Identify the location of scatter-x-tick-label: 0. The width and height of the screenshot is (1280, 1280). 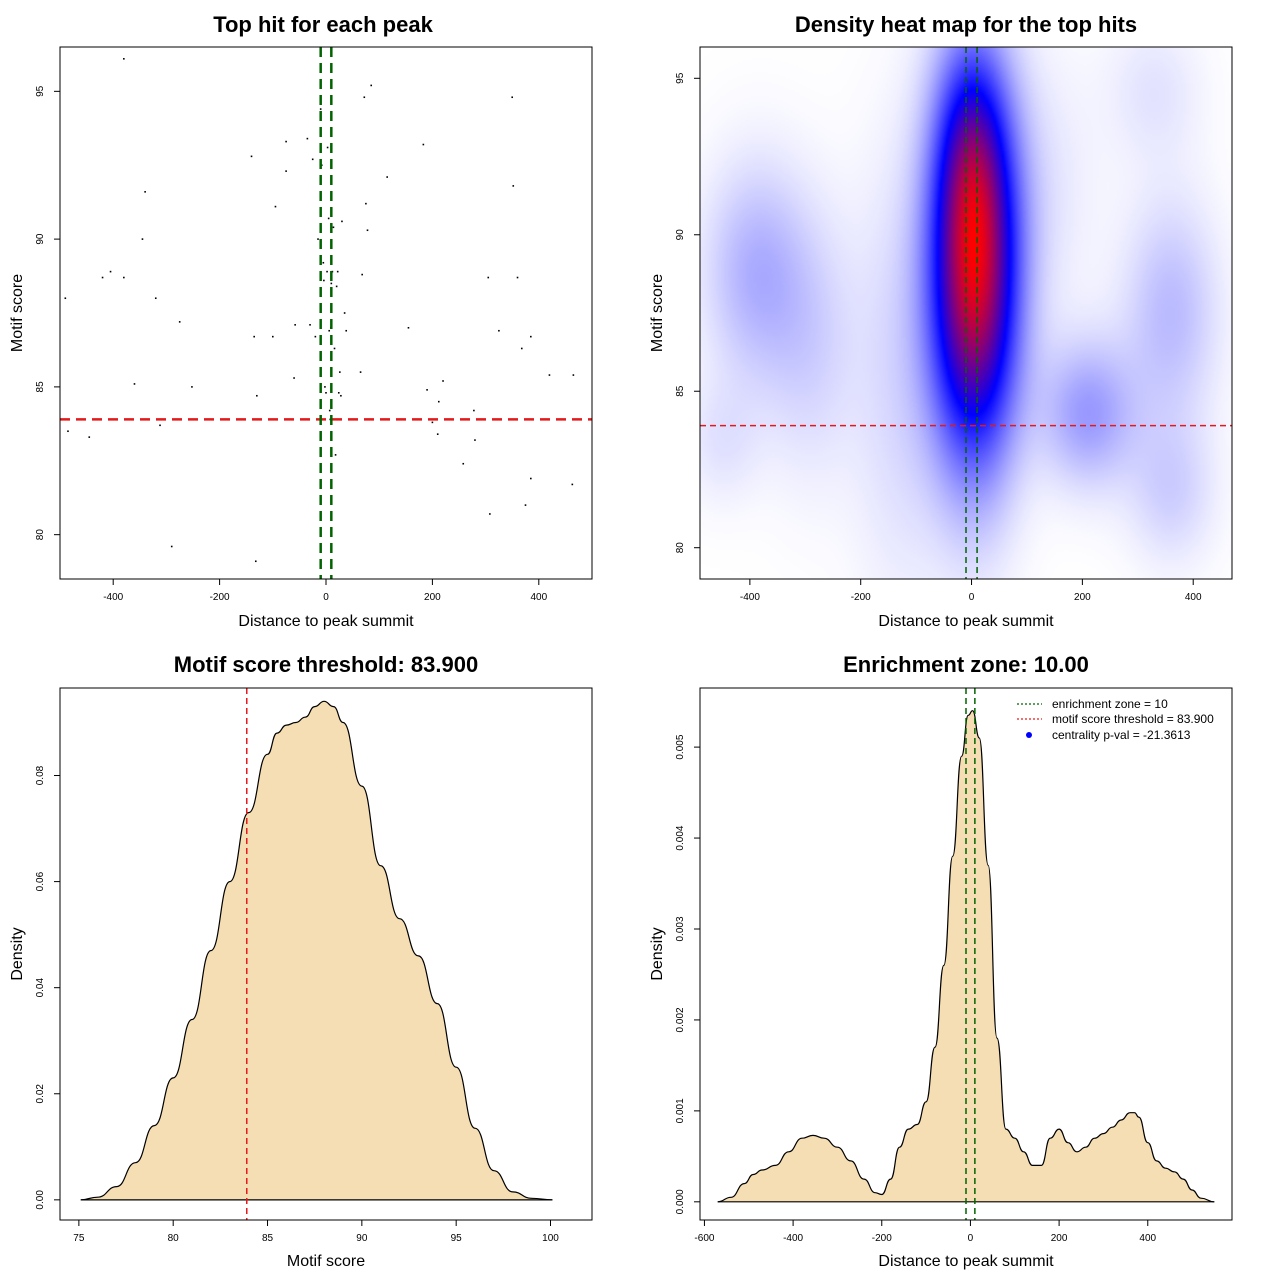
(326, 597).